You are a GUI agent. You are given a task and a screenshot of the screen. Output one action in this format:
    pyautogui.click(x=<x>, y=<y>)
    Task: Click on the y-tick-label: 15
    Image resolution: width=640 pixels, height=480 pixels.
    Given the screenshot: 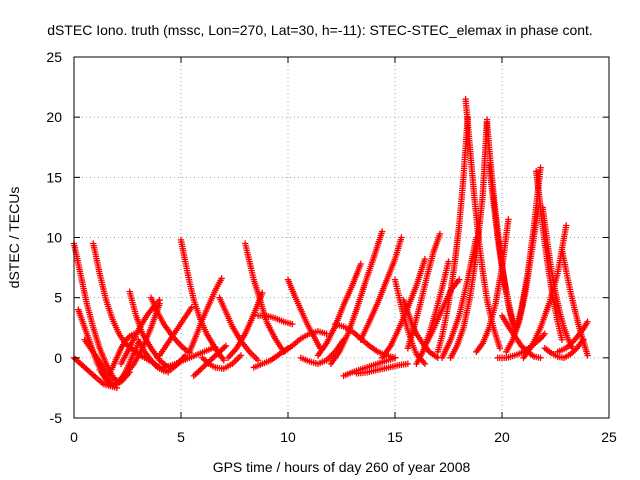 What is the action you would take?
    pyautogui.click(x=54, y=177)
    